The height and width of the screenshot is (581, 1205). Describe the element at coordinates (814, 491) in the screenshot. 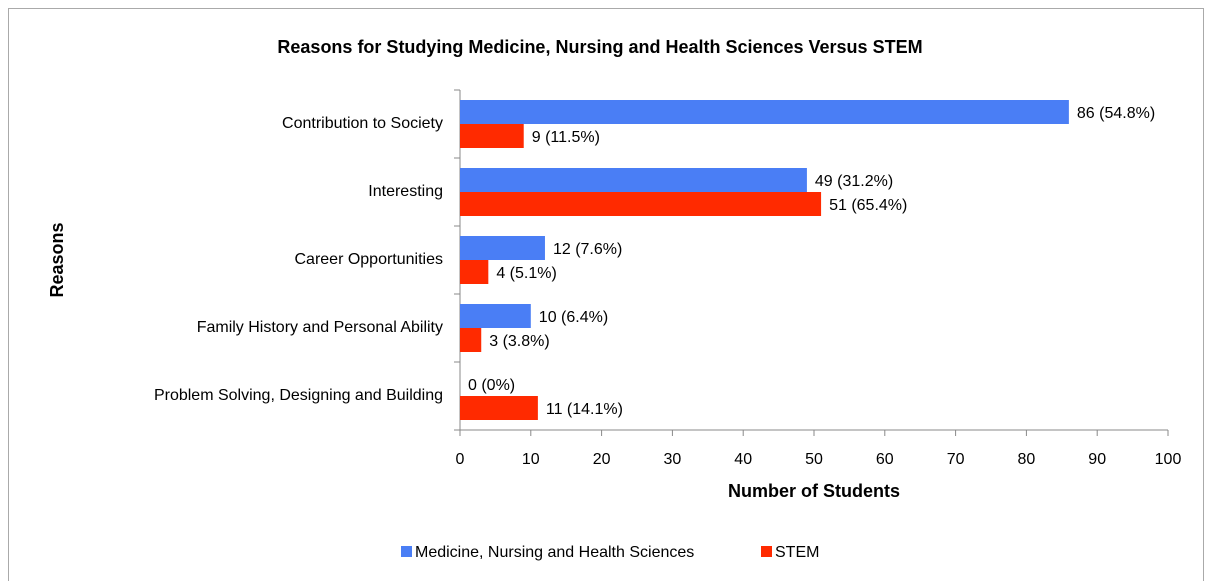

I see `x-axis-label: Number of Students` at that location.